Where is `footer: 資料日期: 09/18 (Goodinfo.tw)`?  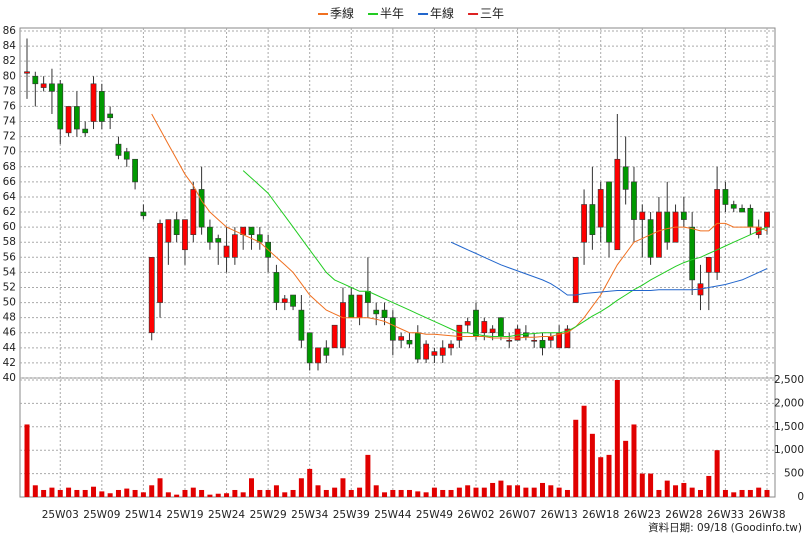
footer: 資料日期: 09/18 (Goodinfo.tw) is located at coordinates (725, 527).